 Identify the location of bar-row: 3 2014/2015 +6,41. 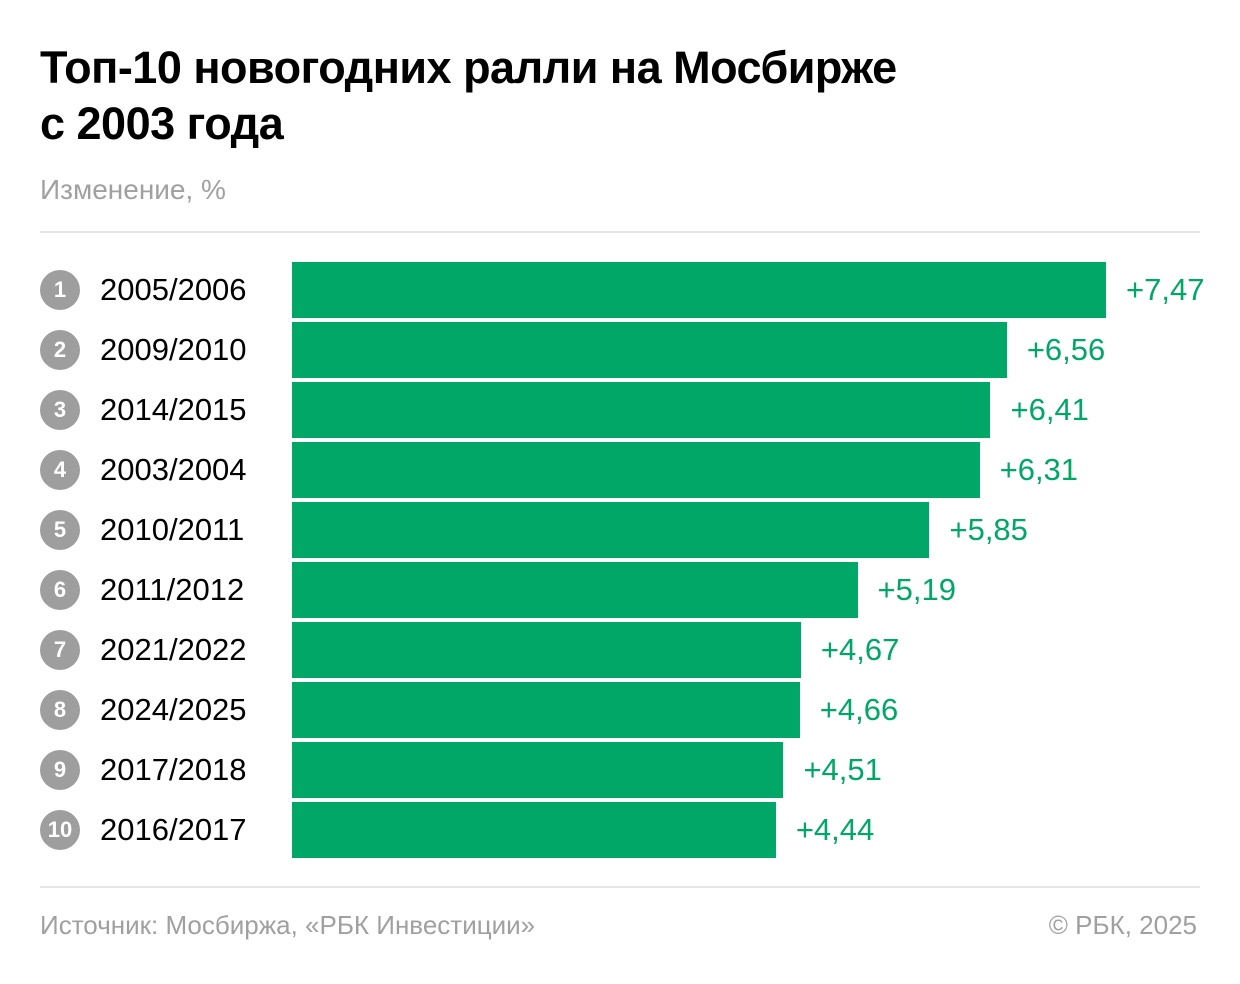
(620, 410).